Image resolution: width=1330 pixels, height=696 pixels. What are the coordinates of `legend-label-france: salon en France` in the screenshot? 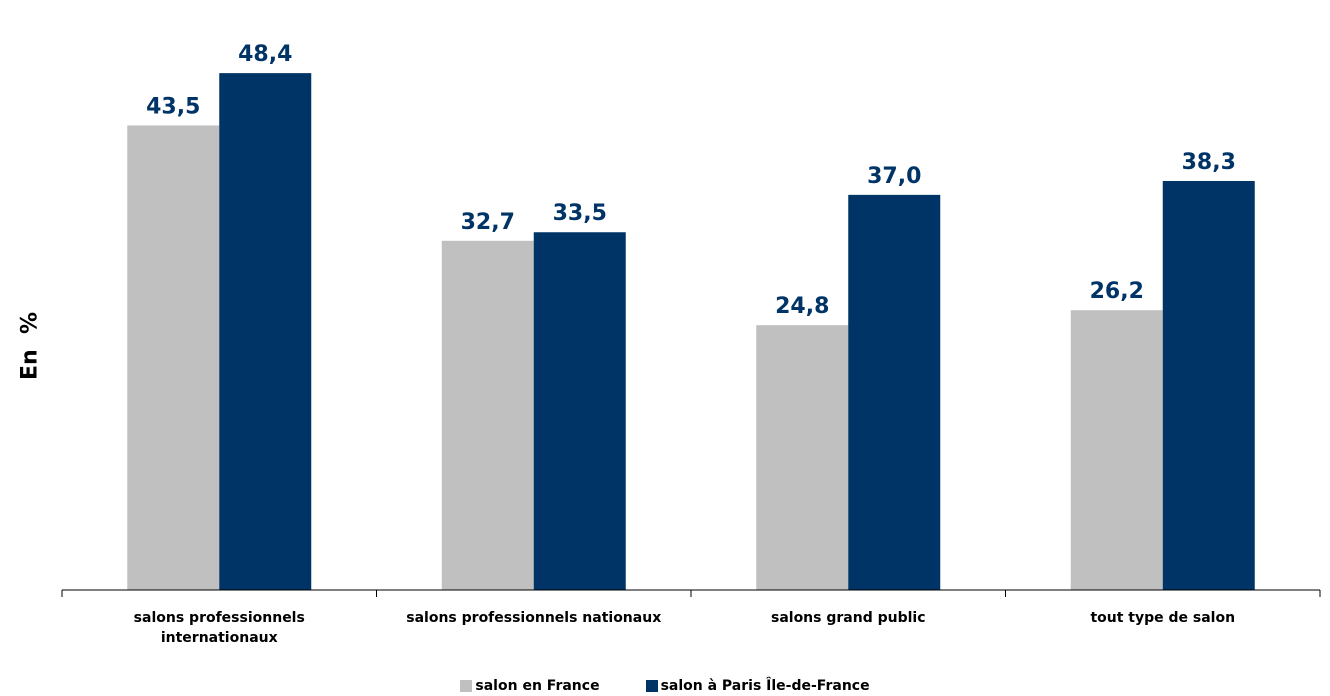 It's located at (537, 686).